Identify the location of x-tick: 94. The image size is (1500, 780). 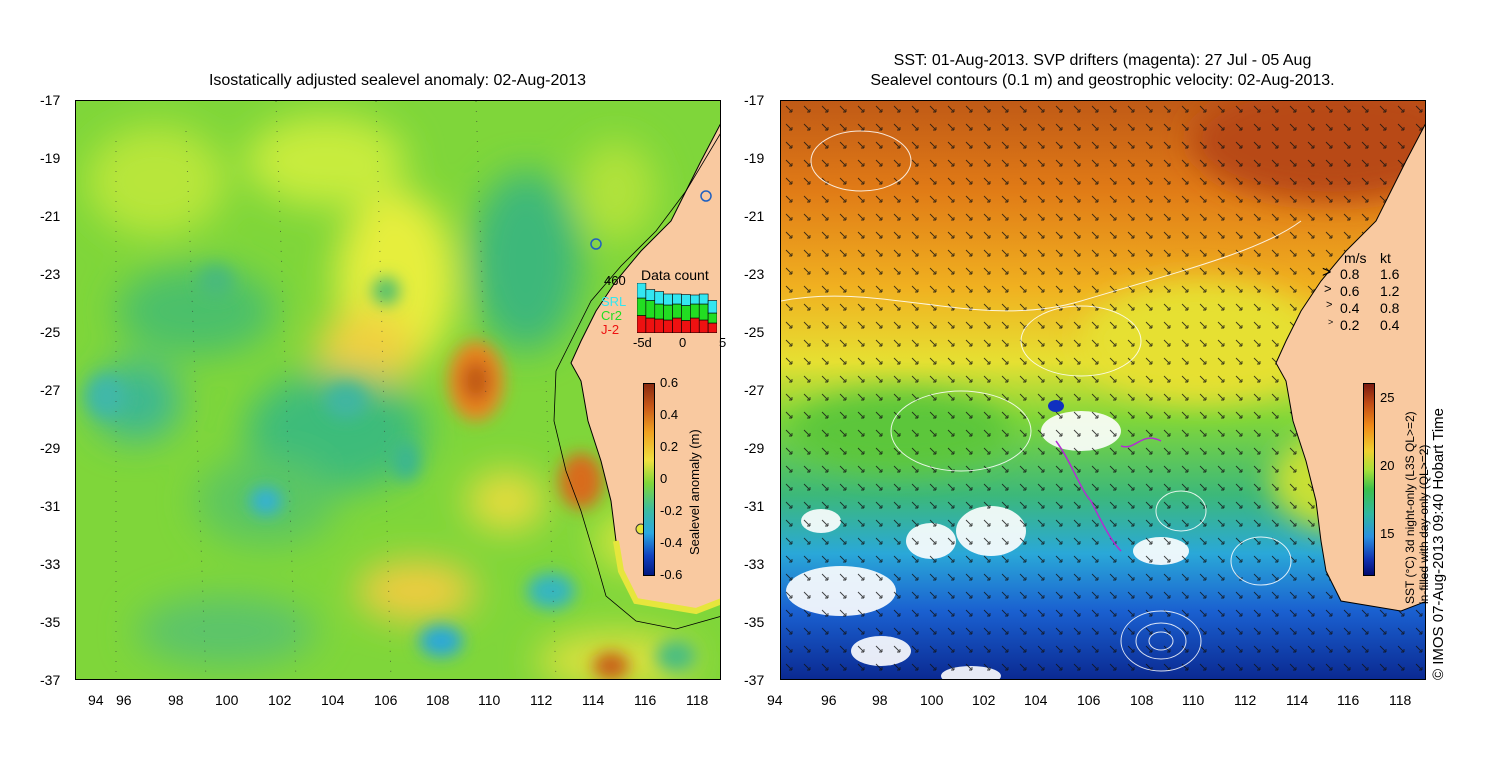
(775, 700).